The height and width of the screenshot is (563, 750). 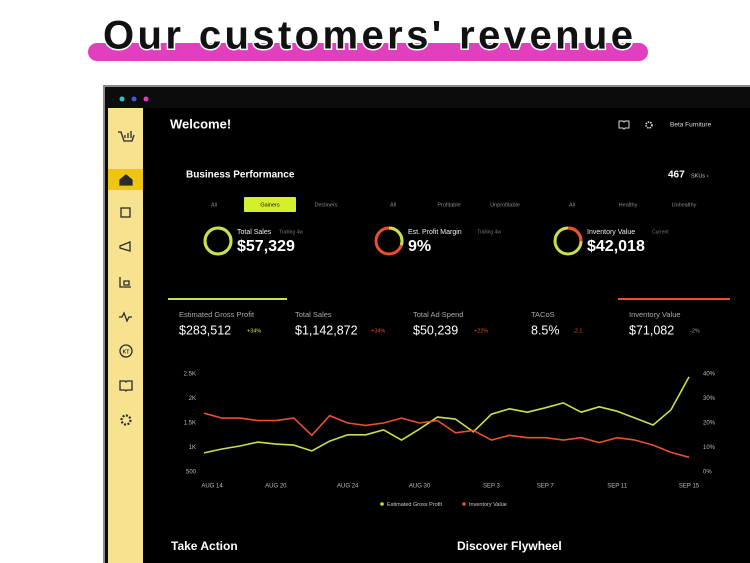 What do you see at coordinates (505, 205) in the screenshot?
I see `filter-tab: Unprofitable` at bounding box center [505, 205].